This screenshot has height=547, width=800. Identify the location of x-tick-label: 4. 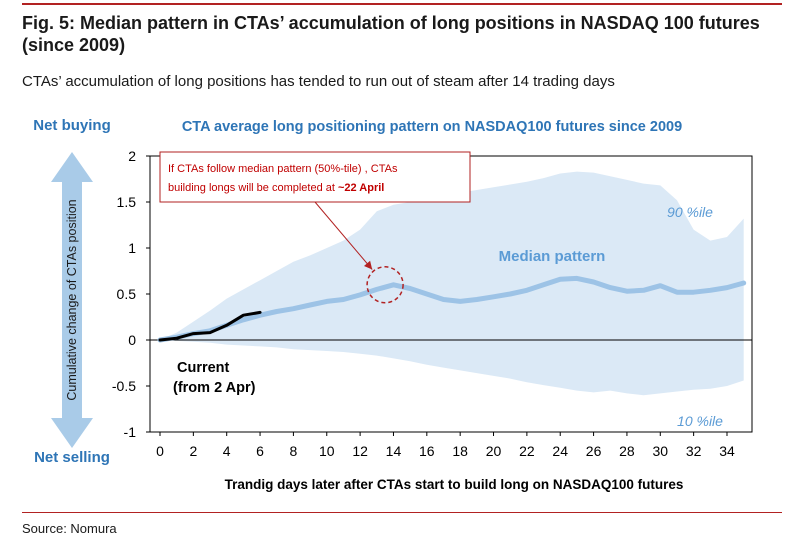
(227, 451).